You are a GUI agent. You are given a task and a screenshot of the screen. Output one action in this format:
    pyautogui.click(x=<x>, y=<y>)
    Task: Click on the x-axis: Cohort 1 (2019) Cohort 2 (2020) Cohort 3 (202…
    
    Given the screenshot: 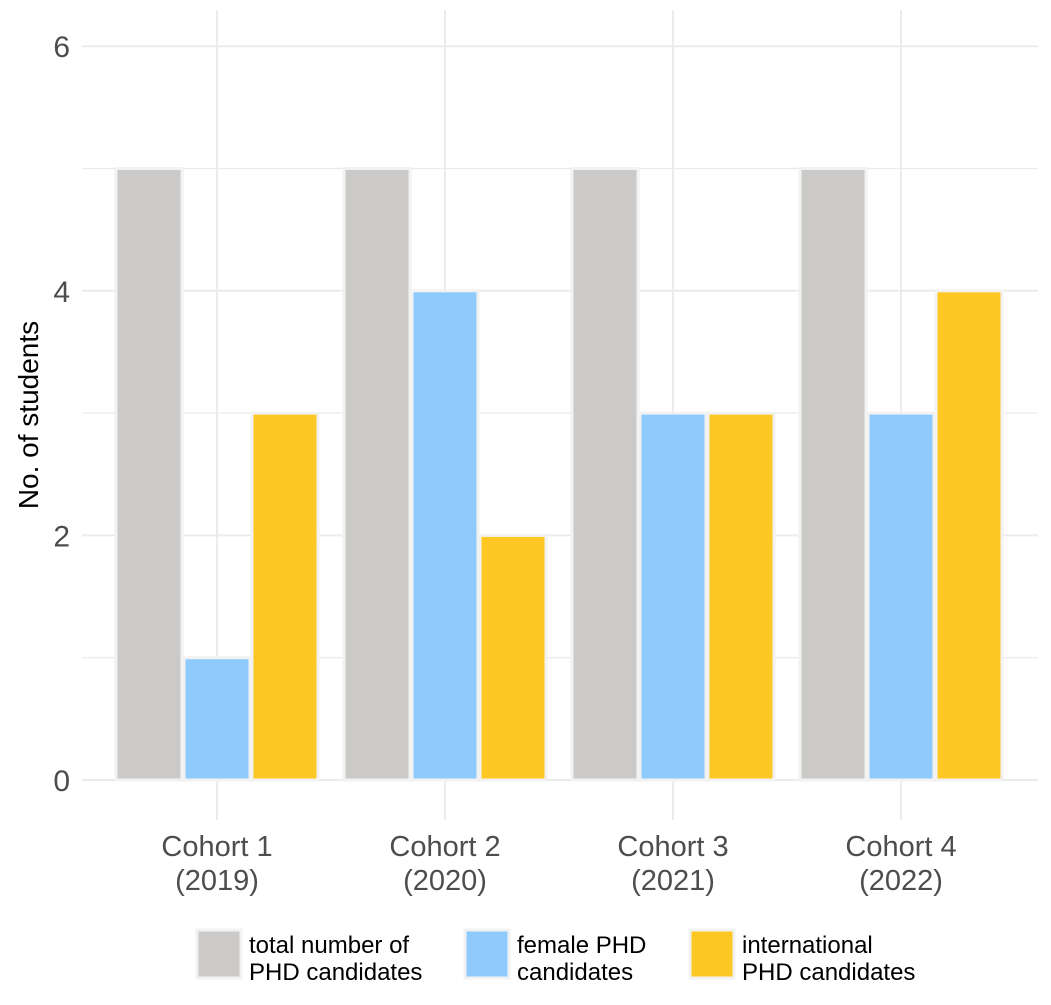 What is the action you would take?
    pyautogui.click(x=558, y=864)
    